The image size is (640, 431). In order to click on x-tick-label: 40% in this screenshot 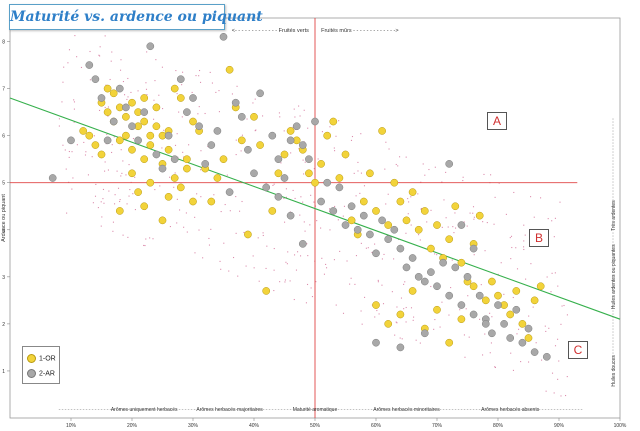, I will do `click(254, 426)`.